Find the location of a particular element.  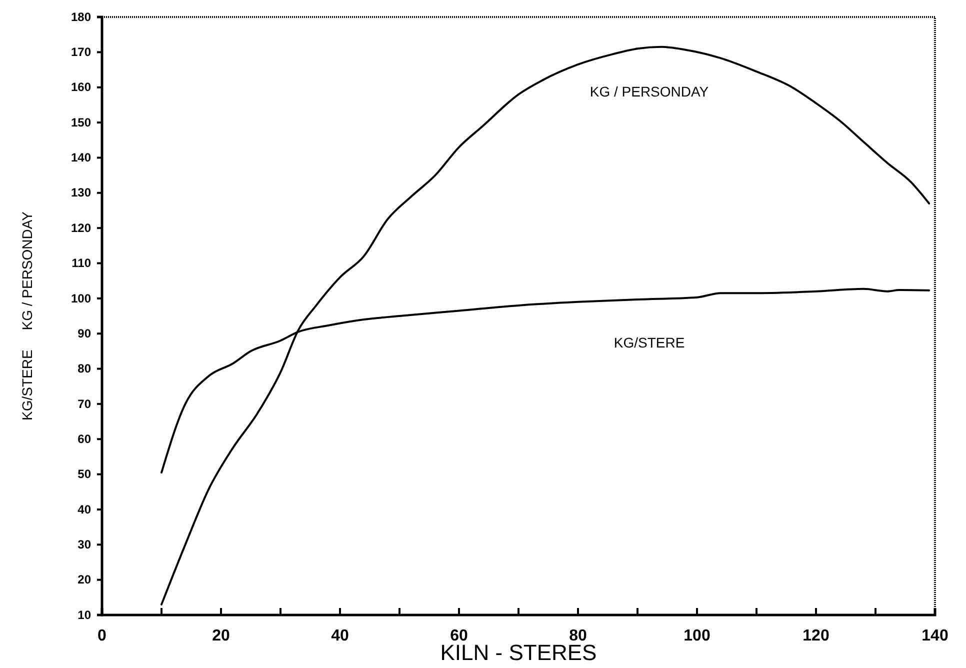

y-tick-label: 40 is located at coordinates (85, 509).